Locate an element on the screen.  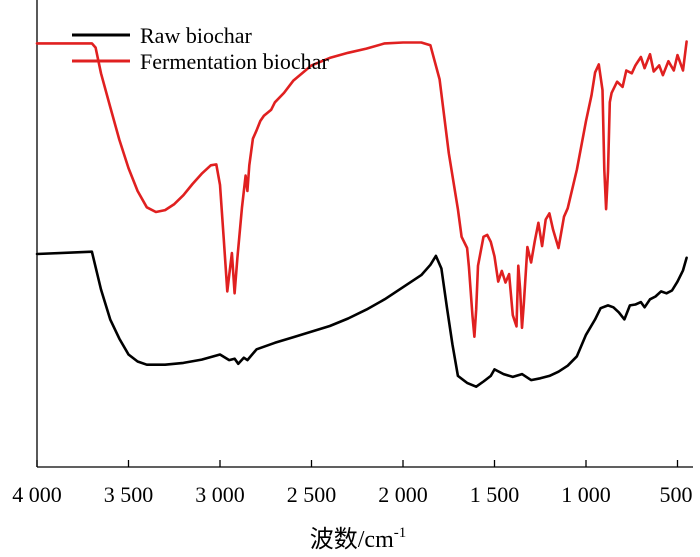
legend-label-fermentation-biochar: Fermentation biochar is located at coordinates (234, 61).